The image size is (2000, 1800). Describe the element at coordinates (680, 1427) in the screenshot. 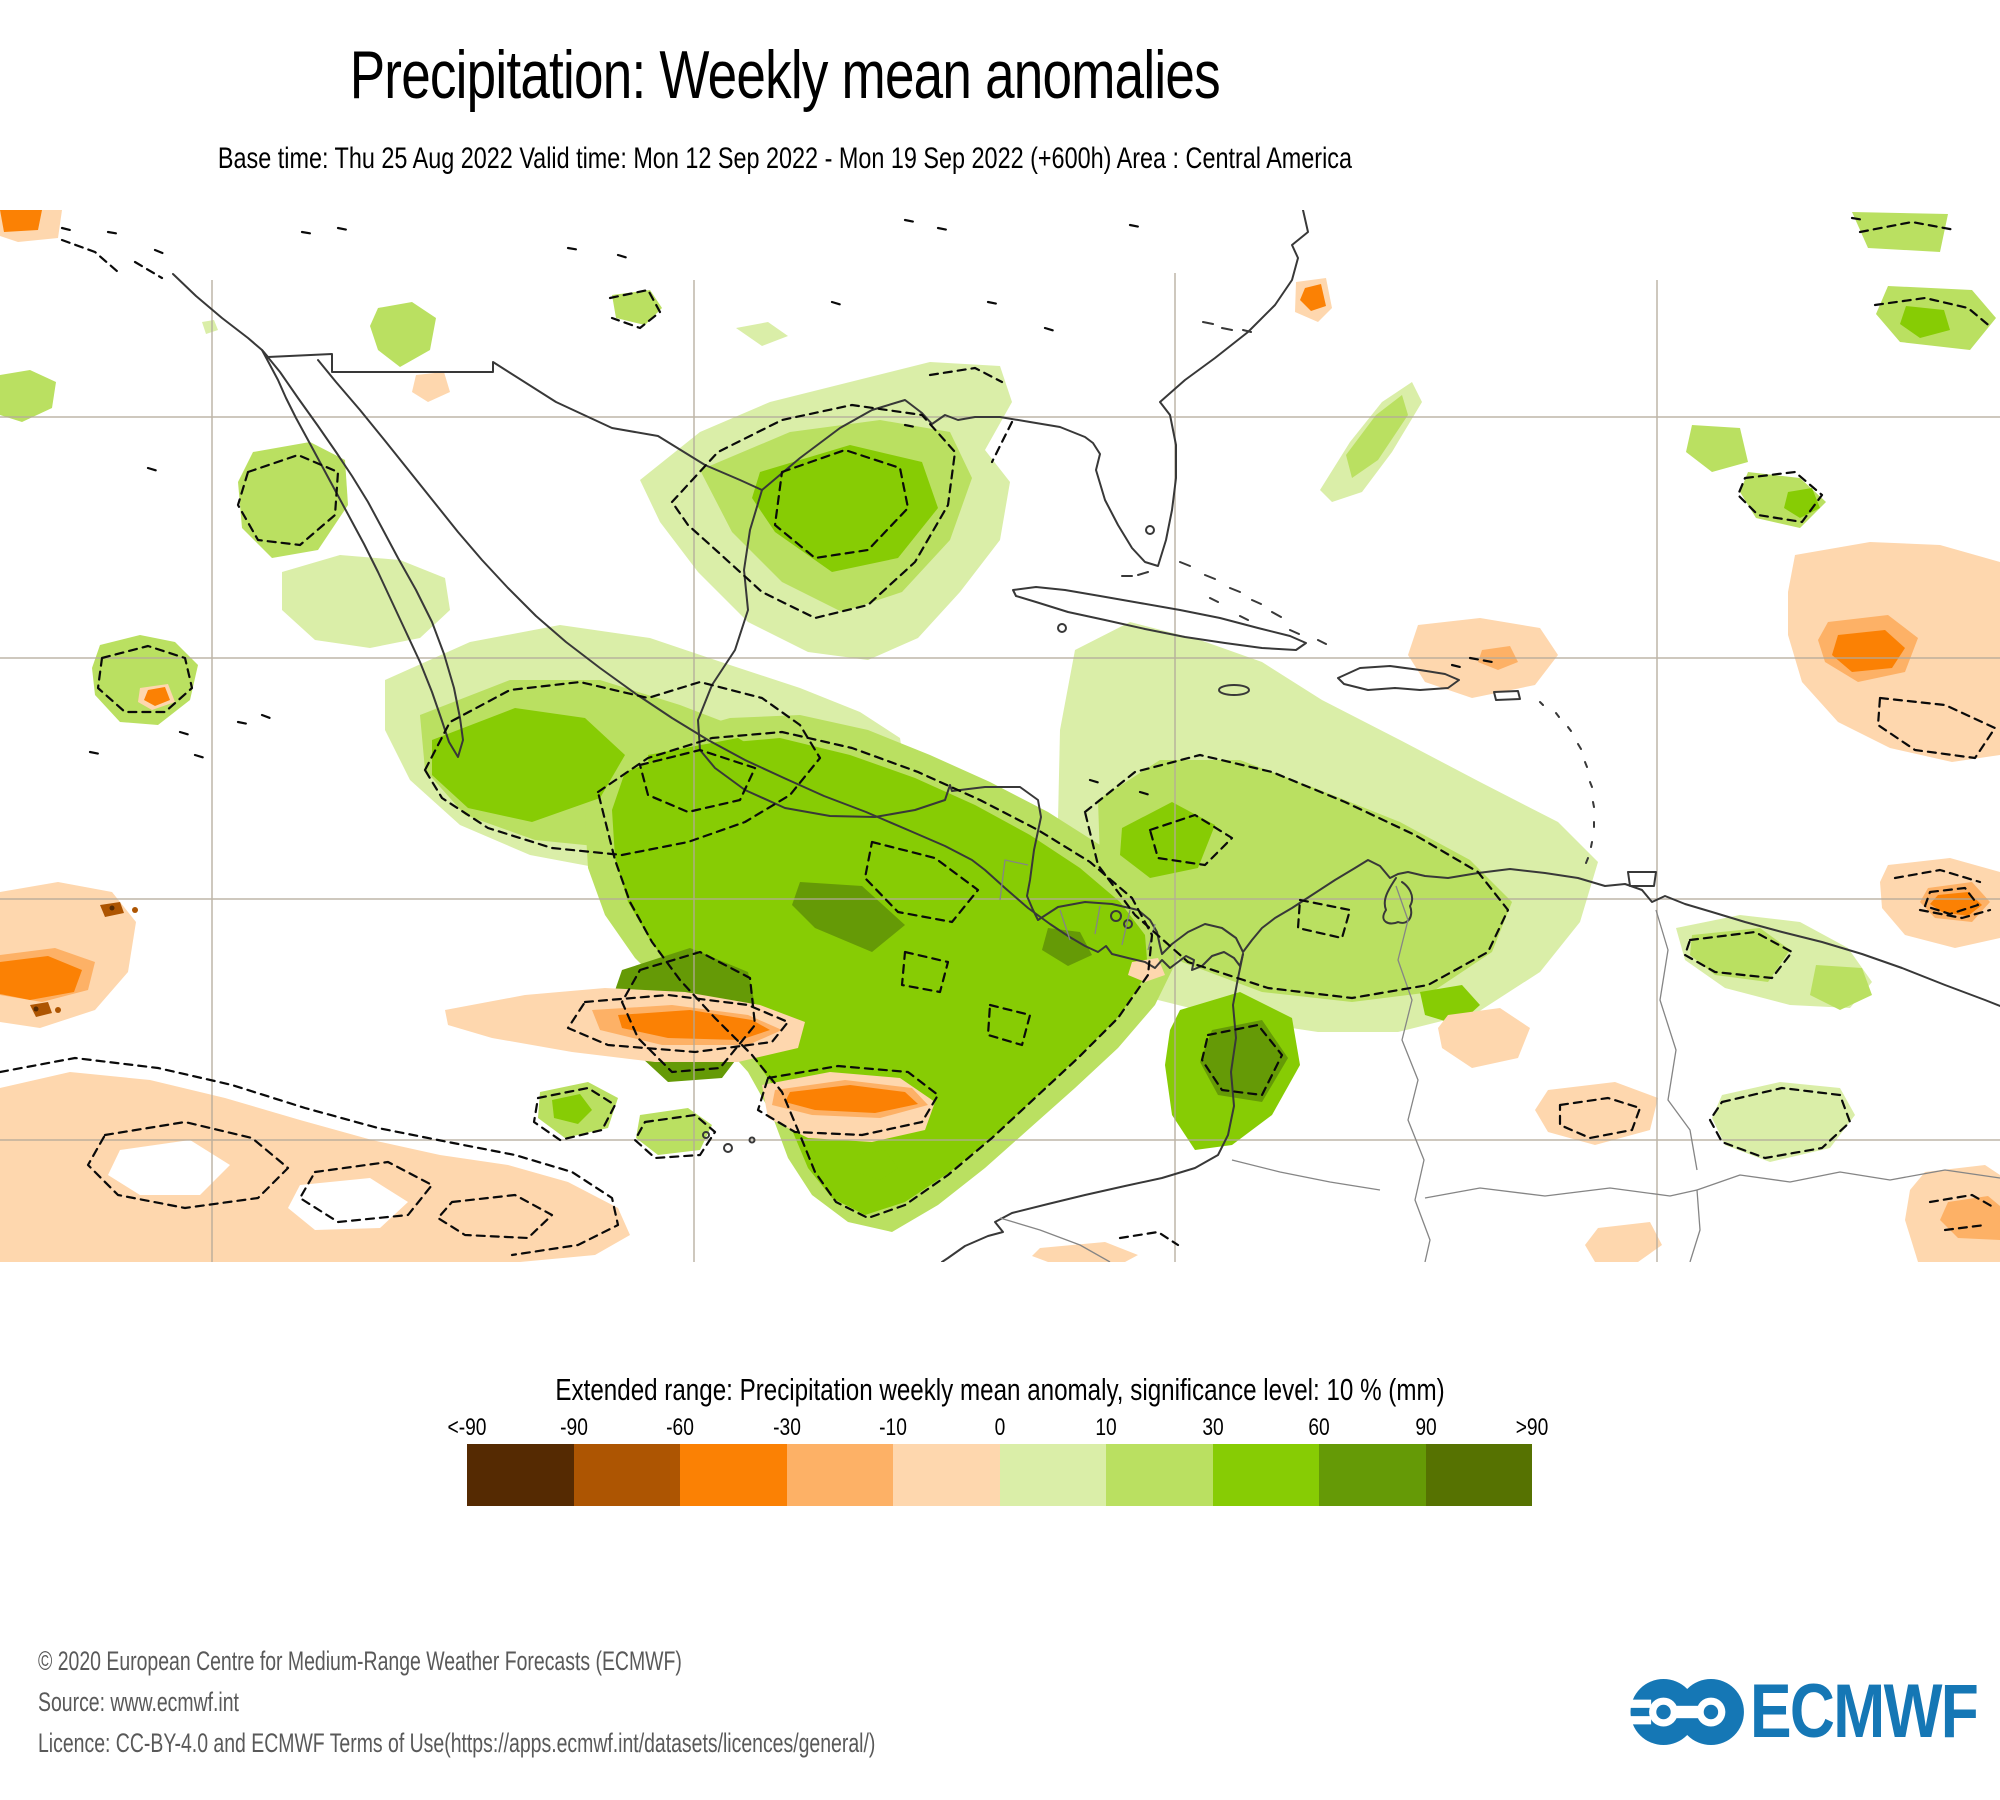

I see `tick-label: -60` at that location.